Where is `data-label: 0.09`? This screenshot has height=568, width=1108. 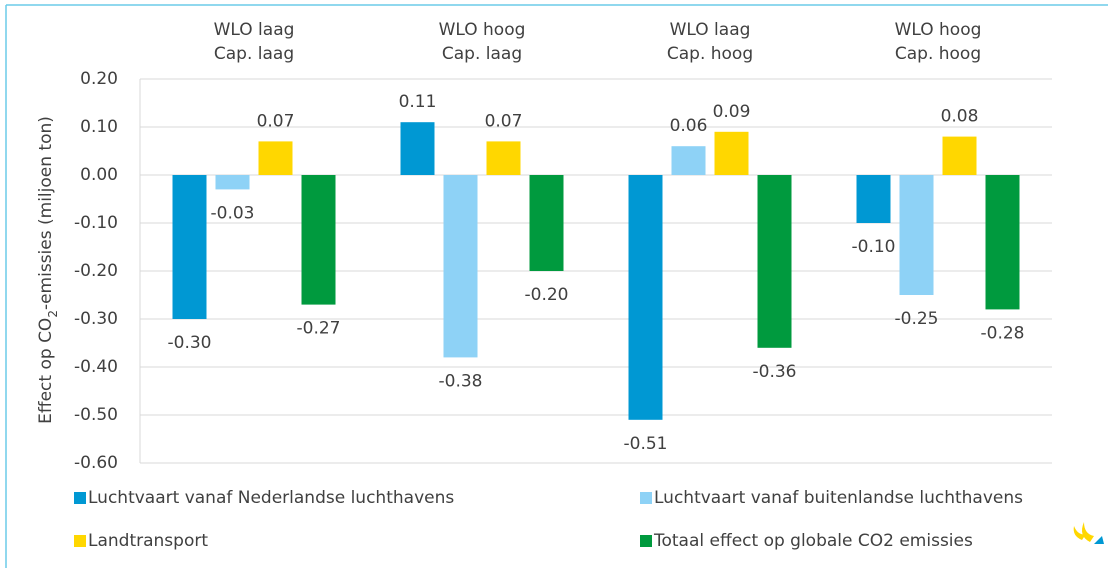
data-label: 0.09 is located at coordinates (732, 112).